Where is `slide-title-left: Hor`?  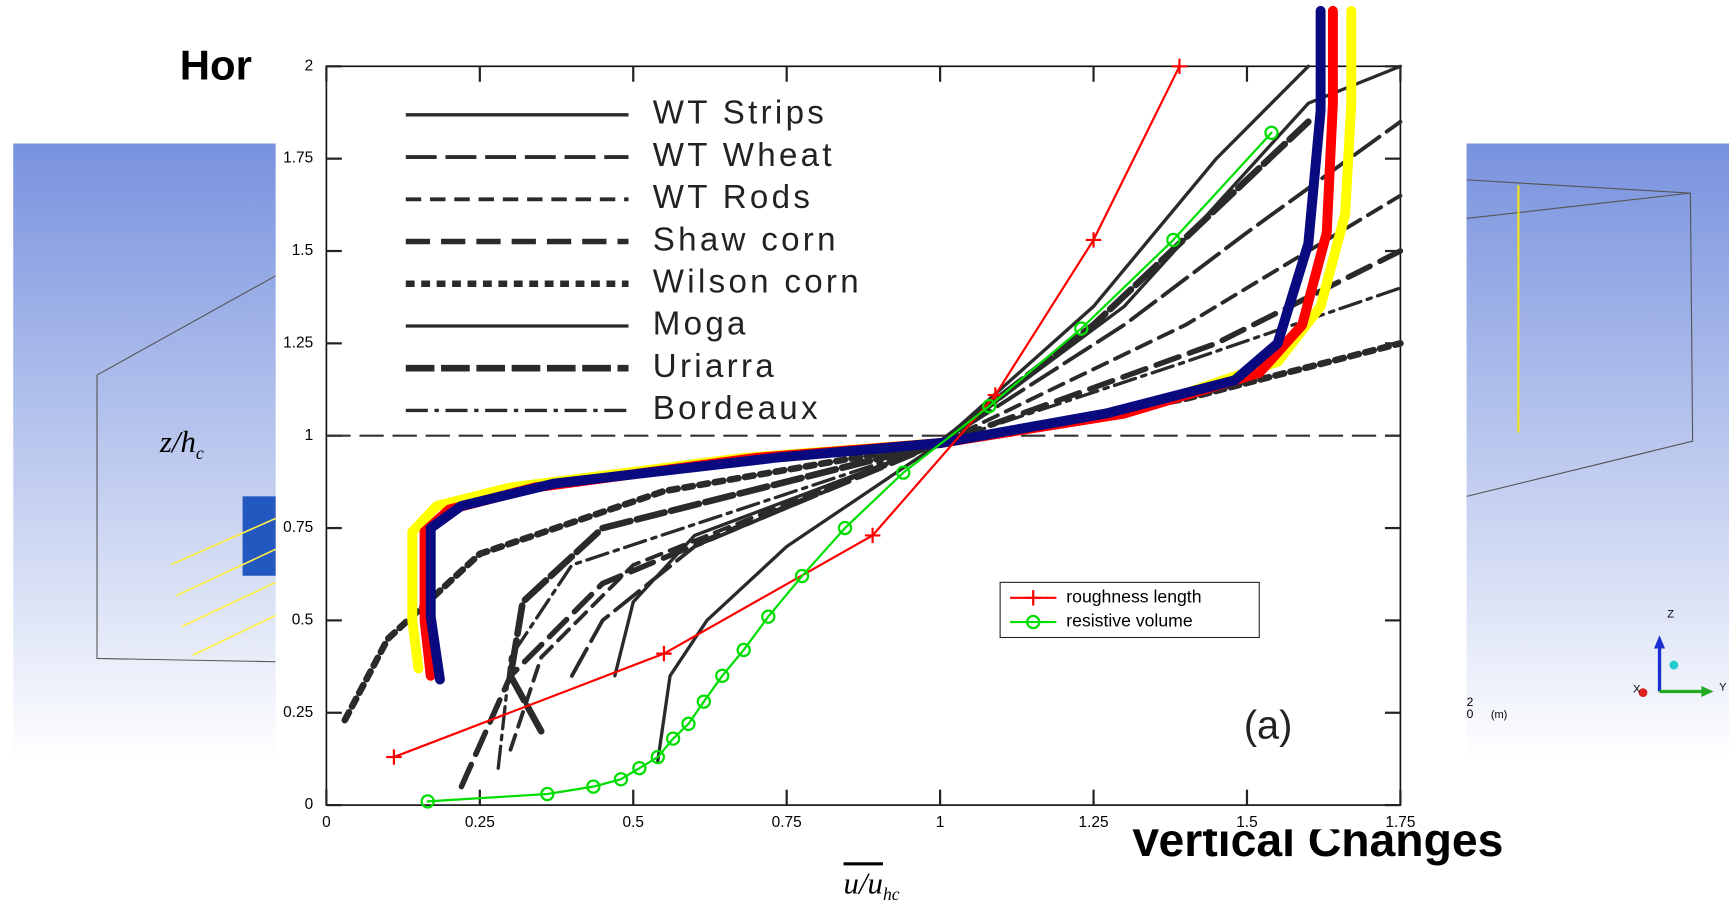
slide-title-left: Hor is located at coordinates (216, 65).